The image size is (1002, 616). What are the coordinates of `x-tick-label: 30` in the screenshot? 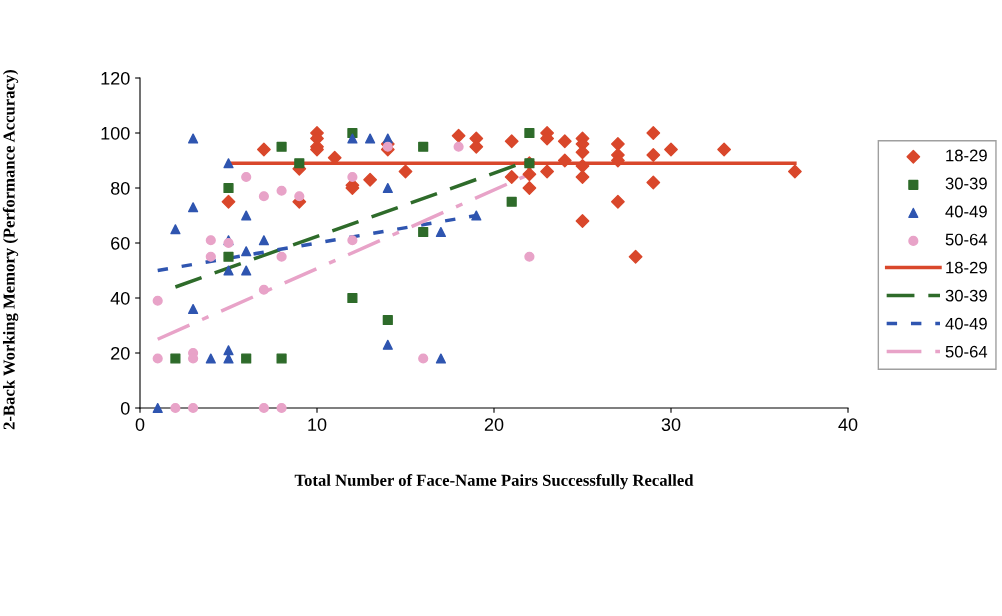 It's located at (671, 424).